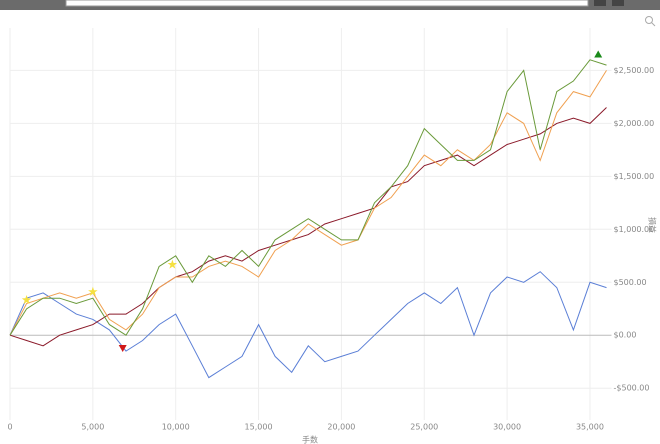 Image resolution: width=660 pixels, height=444 pixels. What do you see at coordinates (590, 427) in the screenshot?
I see `x-tick-label: 35,000` at bounding box center [590, 427].